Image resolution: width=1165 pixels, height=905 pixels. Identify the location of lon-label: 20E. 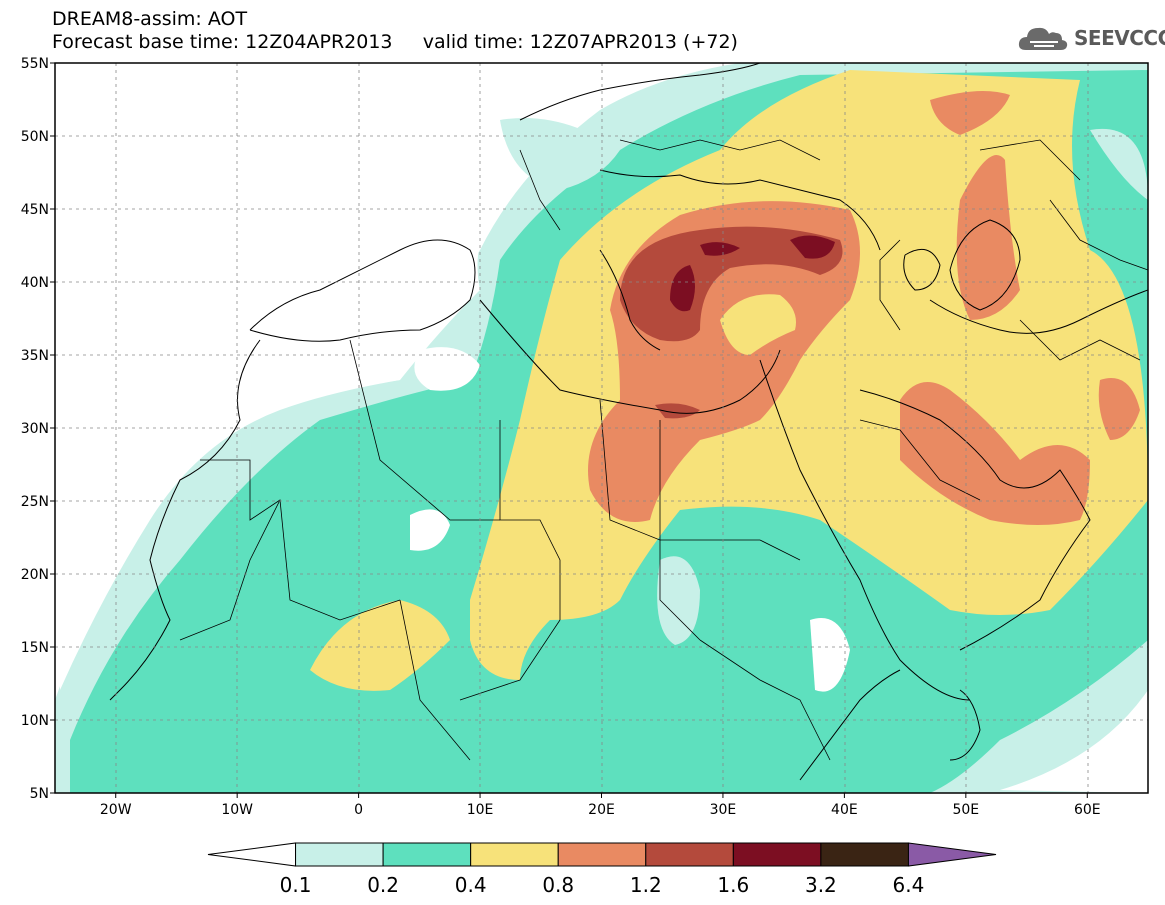
(601, 810).